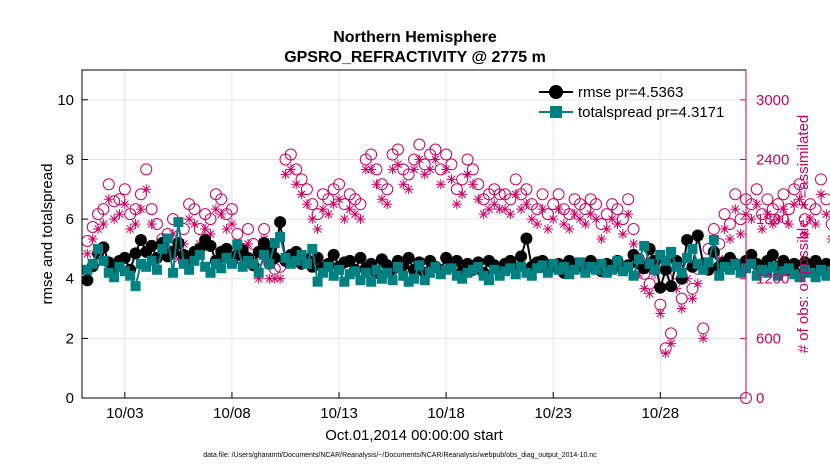 This screenshot has height=470, width=830. What do you see at coordinates (47, 234) in the screenshot?
I see `y-axis-label: rmse and totalspread` at bounding box center [47, 234].